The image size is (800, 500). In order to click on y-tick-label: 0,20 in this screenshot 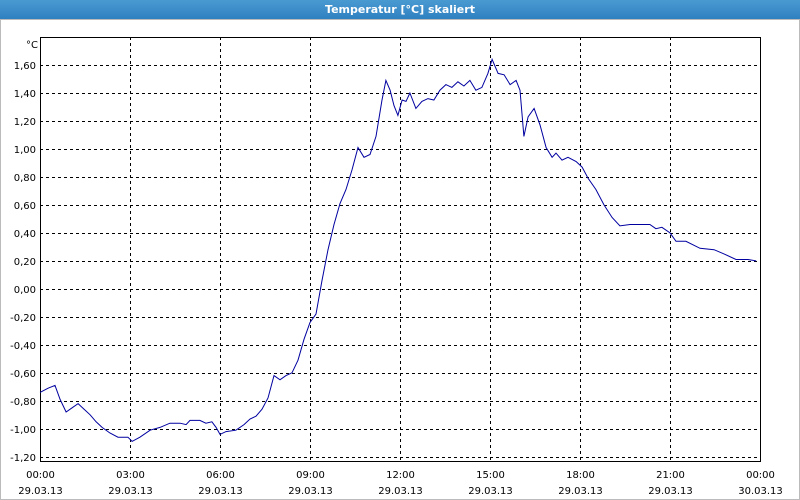, I will do `click(25, 262)`.